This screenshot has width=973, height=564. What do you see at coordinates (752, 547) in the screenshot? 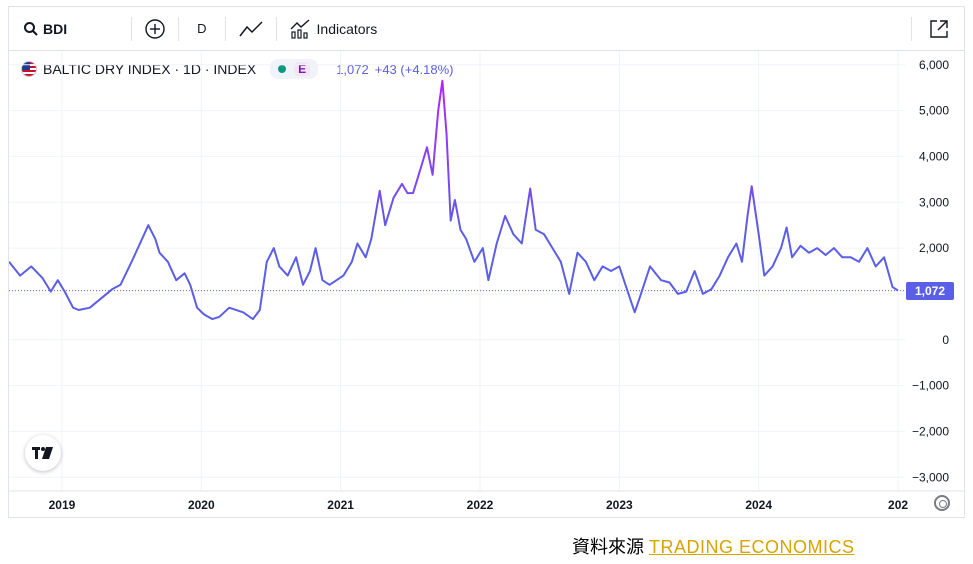
I see `trading-economics-link: TRADING ECONOMICS` at bounding box center [752, 547].